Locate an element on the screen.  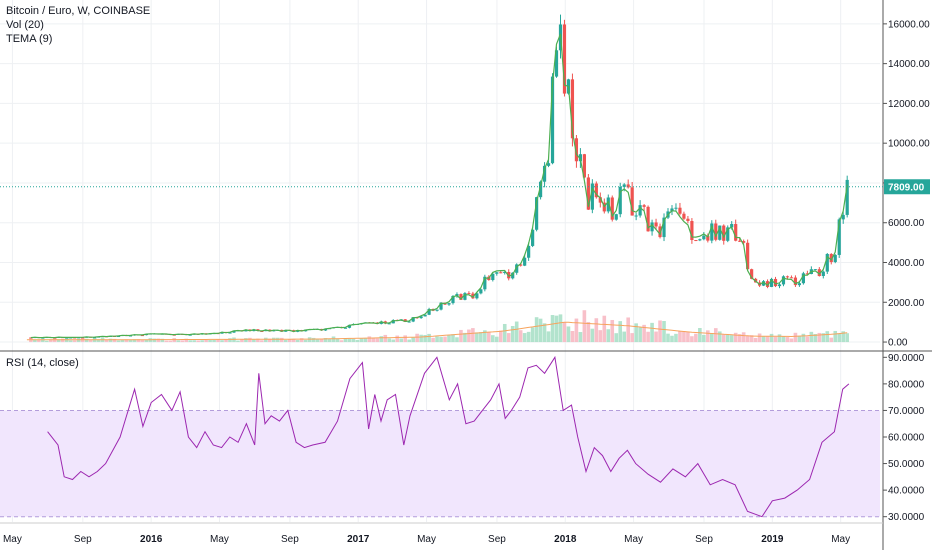
rsi-tick-label: 80.0000 is located at coordinates (906, 384).